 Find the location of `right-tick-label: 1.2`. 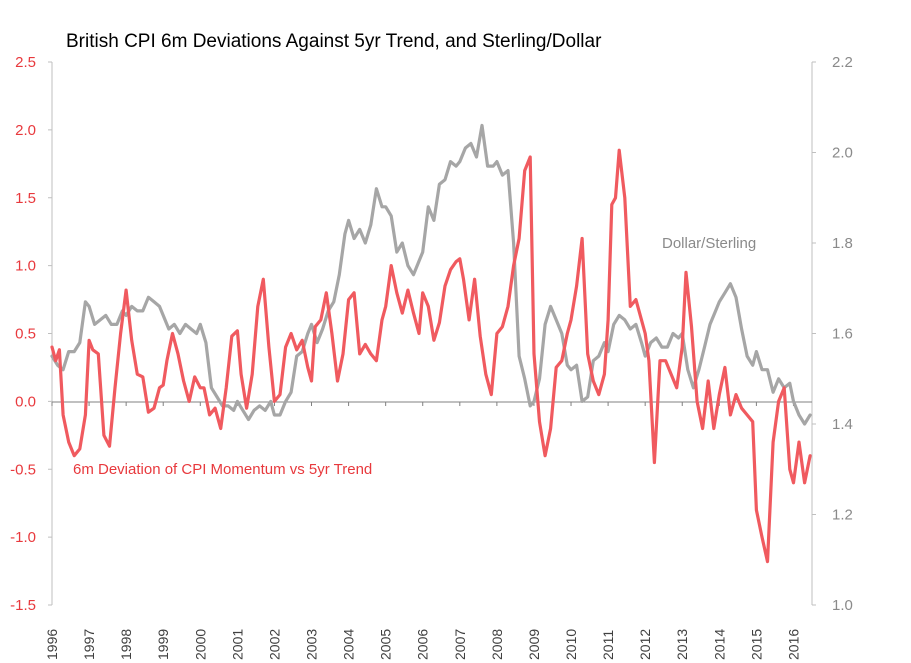

right-tick-label: 1.2 is located at coordinates (842, 515).